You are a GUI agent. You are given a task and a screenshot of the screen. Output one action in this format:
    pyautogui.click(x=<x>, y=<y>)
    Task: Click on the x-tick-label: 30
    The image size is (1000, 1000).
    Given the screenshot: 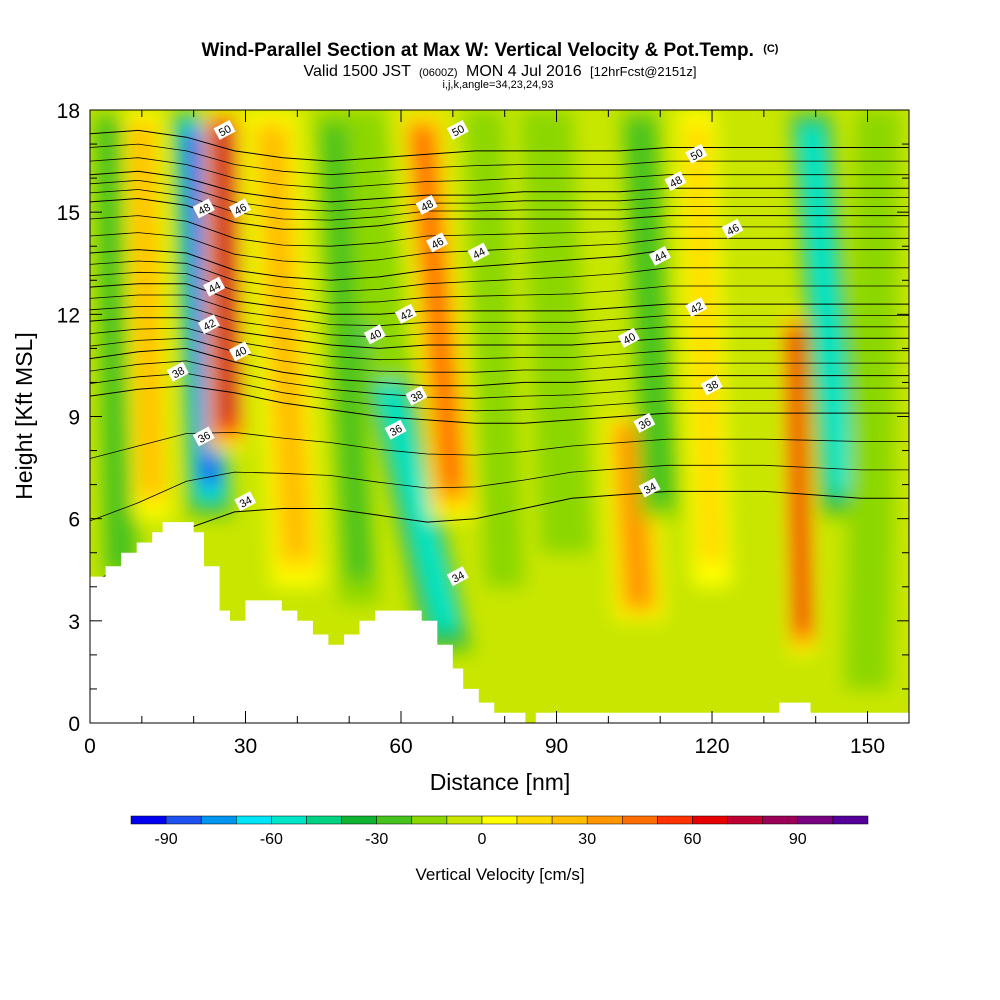 What is the action you would take?
    pyautogui.click(x=245, y=746)
    